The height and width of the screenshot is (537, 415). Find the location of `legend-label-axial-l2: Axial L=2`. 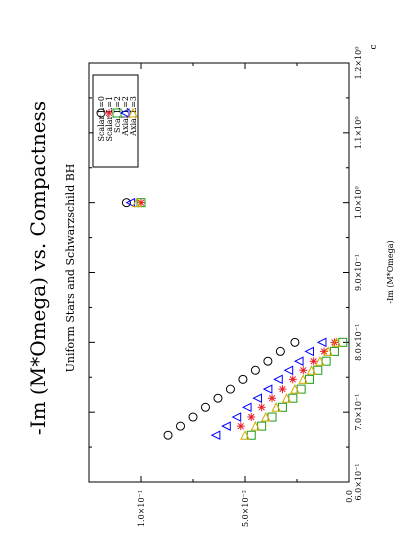

legend-label-axial-l2: Axial L=2 is located at coordinates (125, 116).